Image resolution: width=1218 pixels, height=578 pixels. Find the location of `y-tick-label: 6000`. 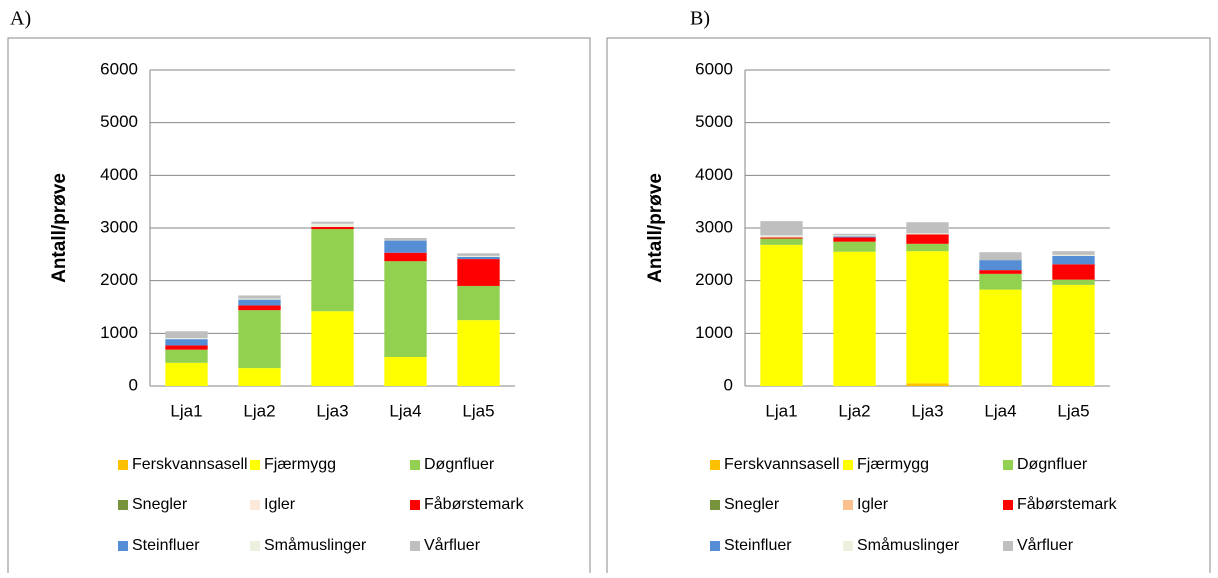

y-tick-label: 6000 is located at coordinates (714, 68).